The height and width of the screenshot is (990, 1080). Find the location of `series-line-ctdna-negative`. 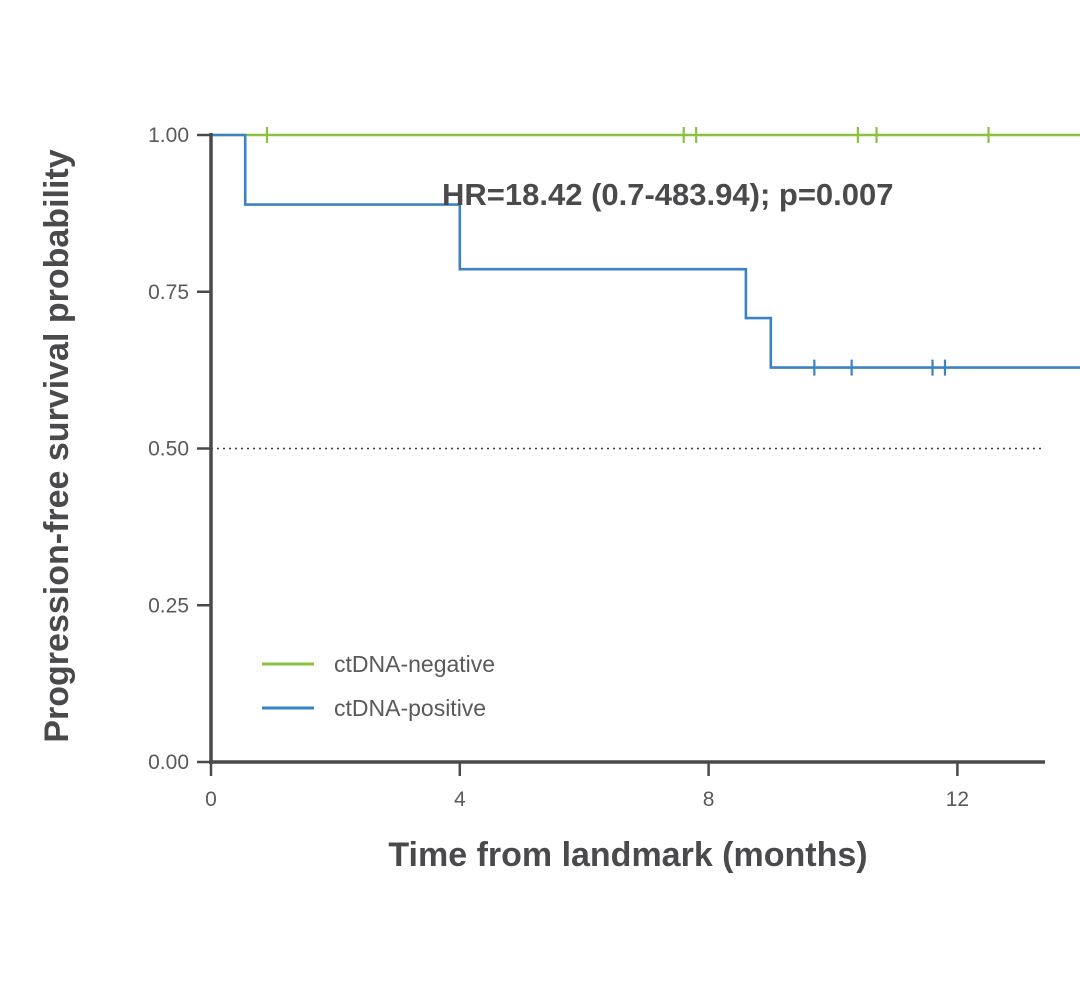

series-line-ctdna-negative is located at coordinates (645, 135).